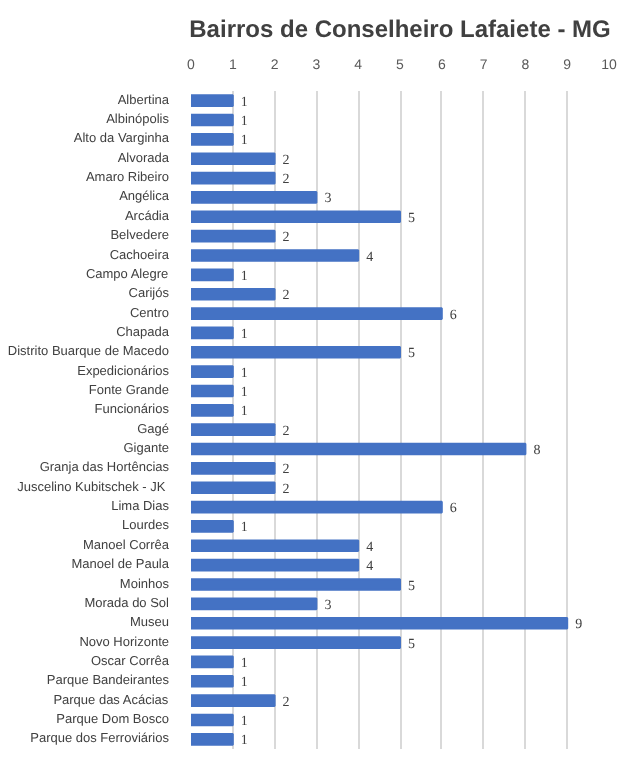 This screenshot has height=772, width=640. I want to click on chart-title: Bairros de Conselheiro Lafaiete - MG, so click(400, 29).